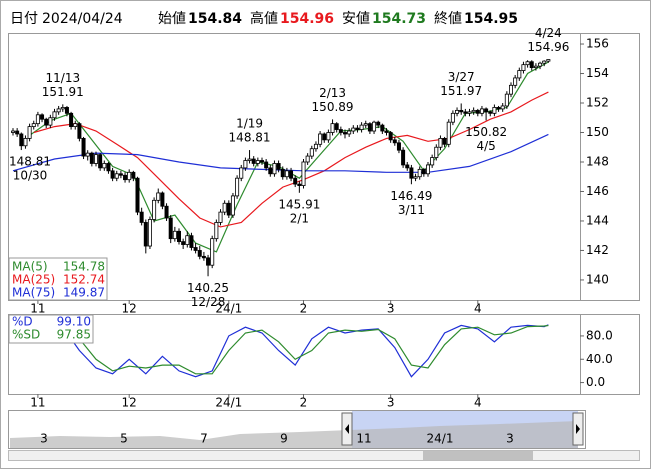  I want to click on x-tick-label: 3, so click(391, 309).